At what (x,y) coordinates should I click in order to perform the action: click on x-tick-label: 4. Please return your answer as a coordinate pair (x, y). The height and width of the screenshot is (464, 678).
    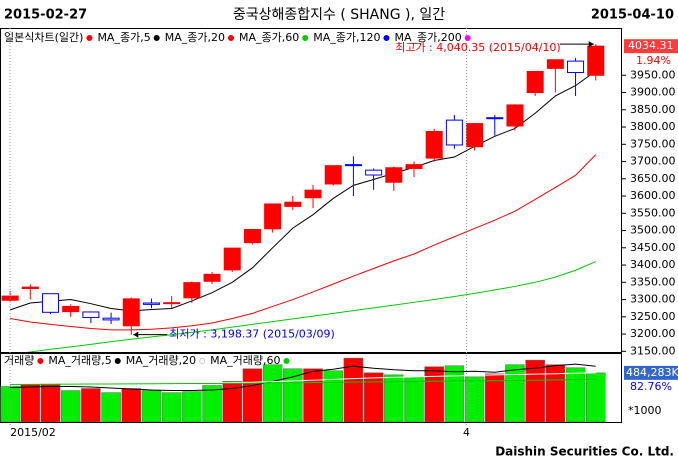
    Looking at the image, I should click on (466, 432).